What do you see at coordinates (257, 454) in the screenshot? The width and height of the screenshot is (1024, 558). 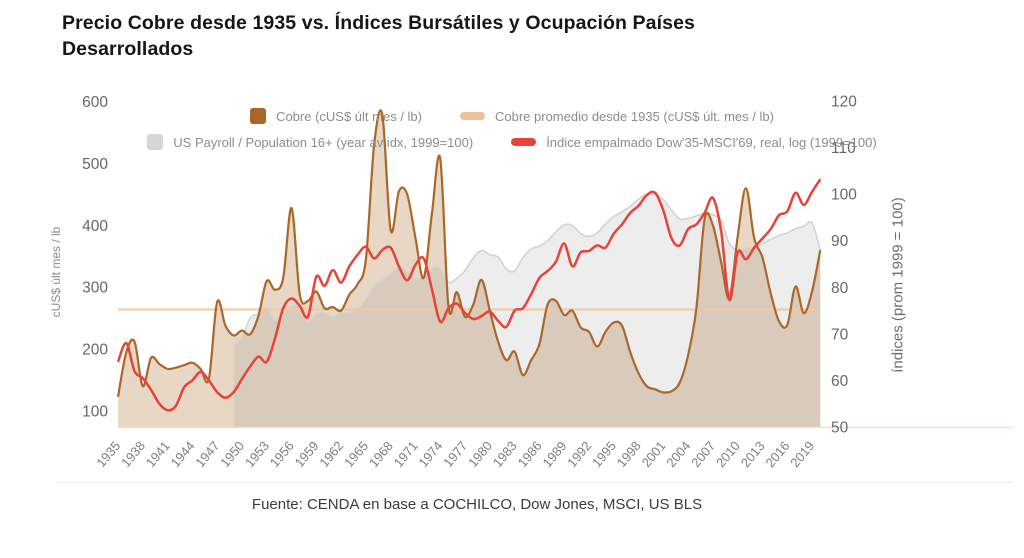 I see `x-axis-tick-label: 1953` at bounding box center [257, 454].